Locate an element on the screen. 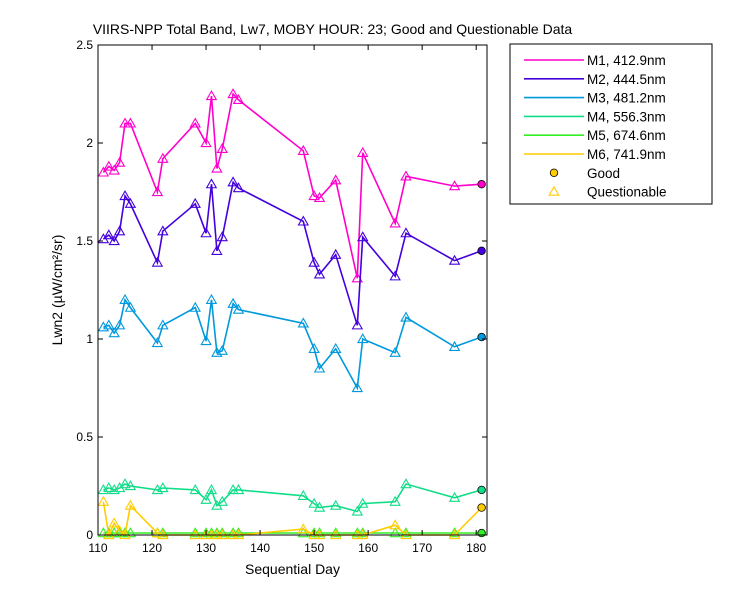 The image size is (750, 600). x-tick-label: 110 is located at coordinates (97, 548).